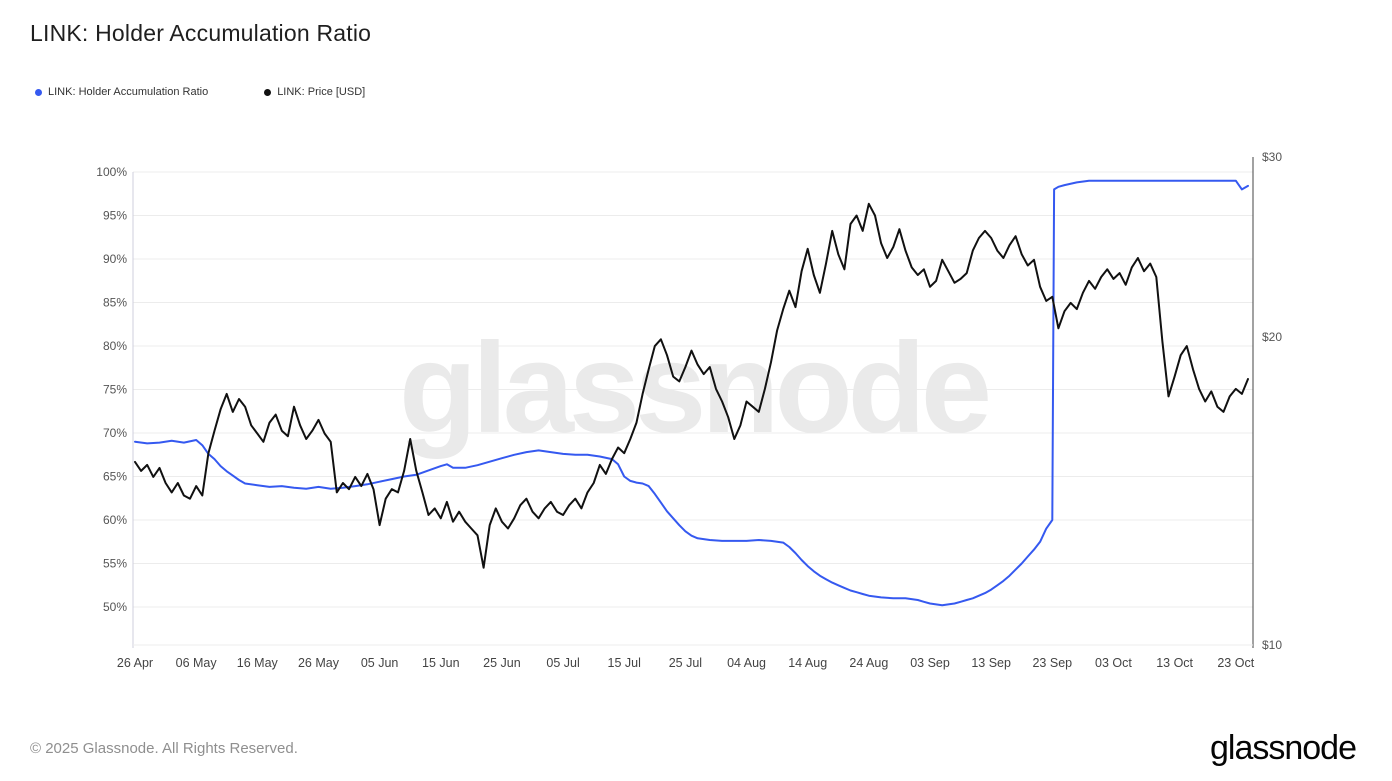 Image resolution: width=1392 pixels, height=781 pixels. I want to click on legend-item-price: LINK: Price [USD], so click(314, 92).